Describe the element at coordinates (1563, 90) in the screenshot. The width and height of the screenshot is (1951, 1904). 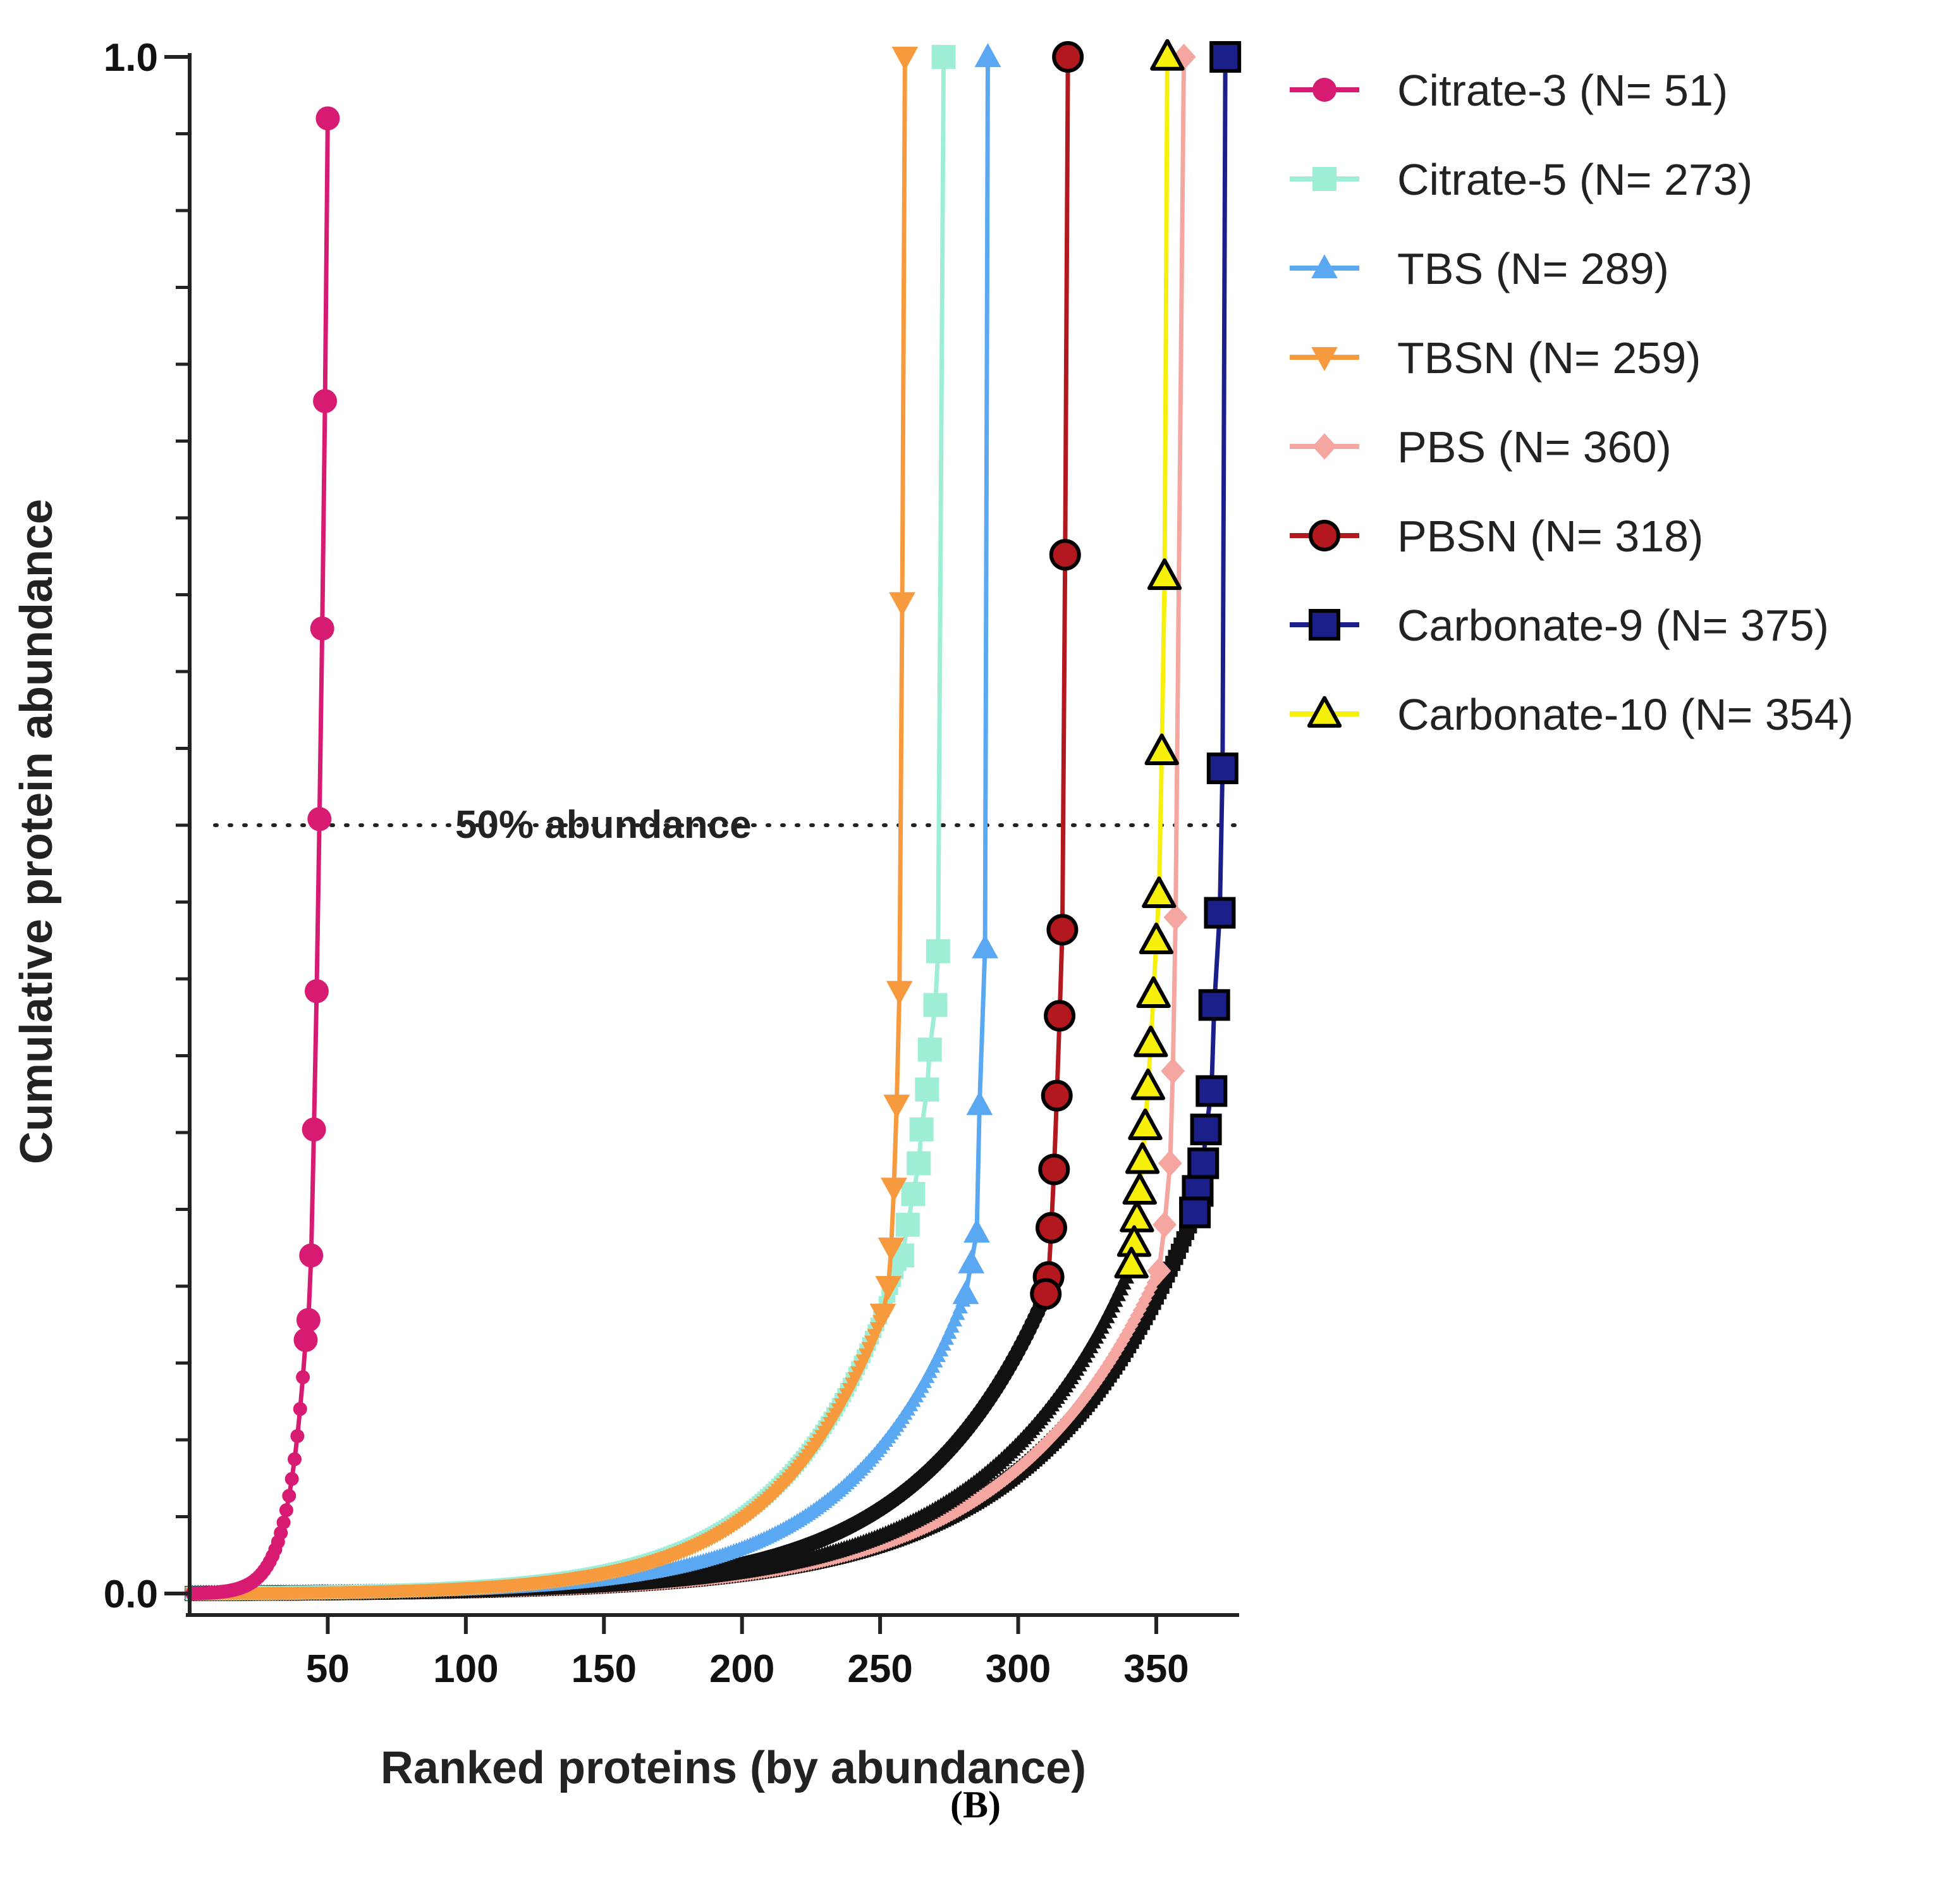
I see `legend-label: Citrate-3 (N= 51)` at that location.